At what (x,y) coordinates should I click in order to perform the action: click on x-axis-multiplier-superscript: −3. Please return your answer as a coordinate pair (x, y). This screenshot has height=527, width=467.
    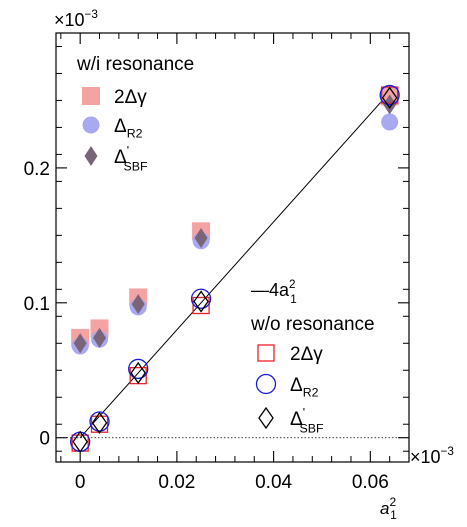
    Looking at the image, I should click on (447, 451).